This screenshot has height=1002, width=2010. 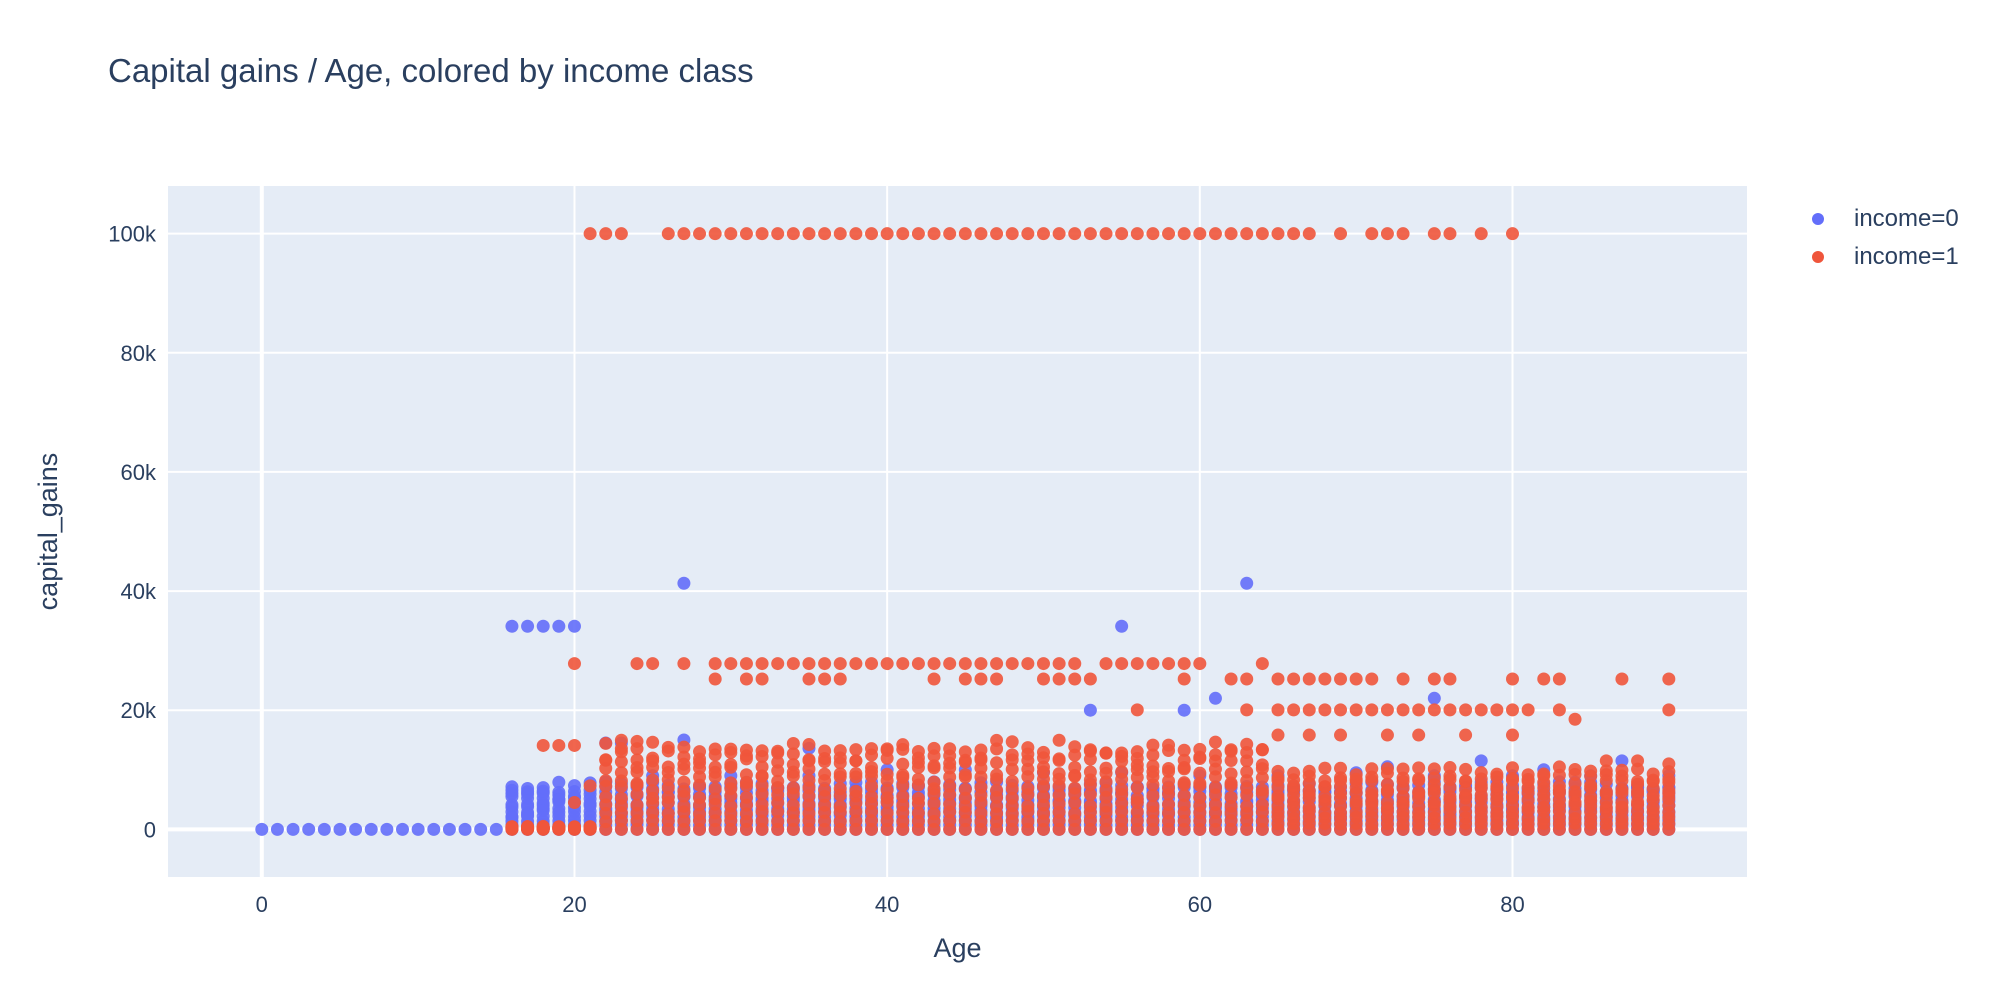 I want to click on y-tick-label: 40k, so click(x=139, y=591).